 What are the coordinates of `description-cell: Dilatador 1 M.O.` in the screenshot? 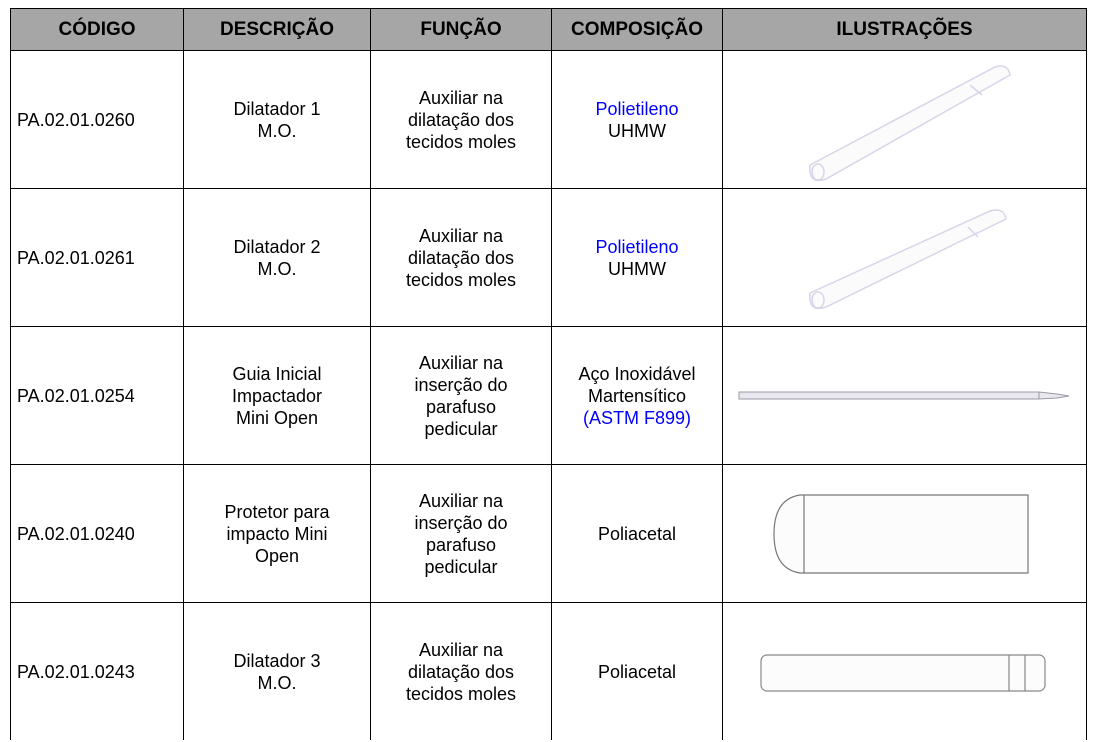 It's located at (277, 119).